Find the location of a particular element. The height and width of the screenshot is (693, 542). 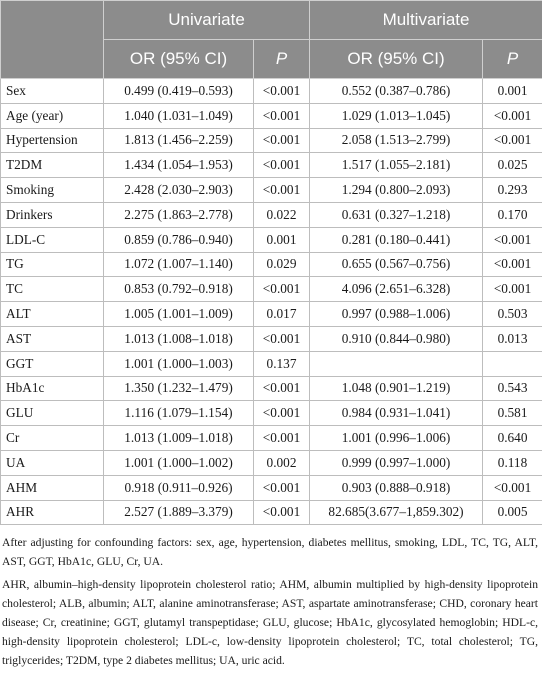

multivariate-or-cell: 1.517 (1.055–2.181) is located at coordinates (396, 165).